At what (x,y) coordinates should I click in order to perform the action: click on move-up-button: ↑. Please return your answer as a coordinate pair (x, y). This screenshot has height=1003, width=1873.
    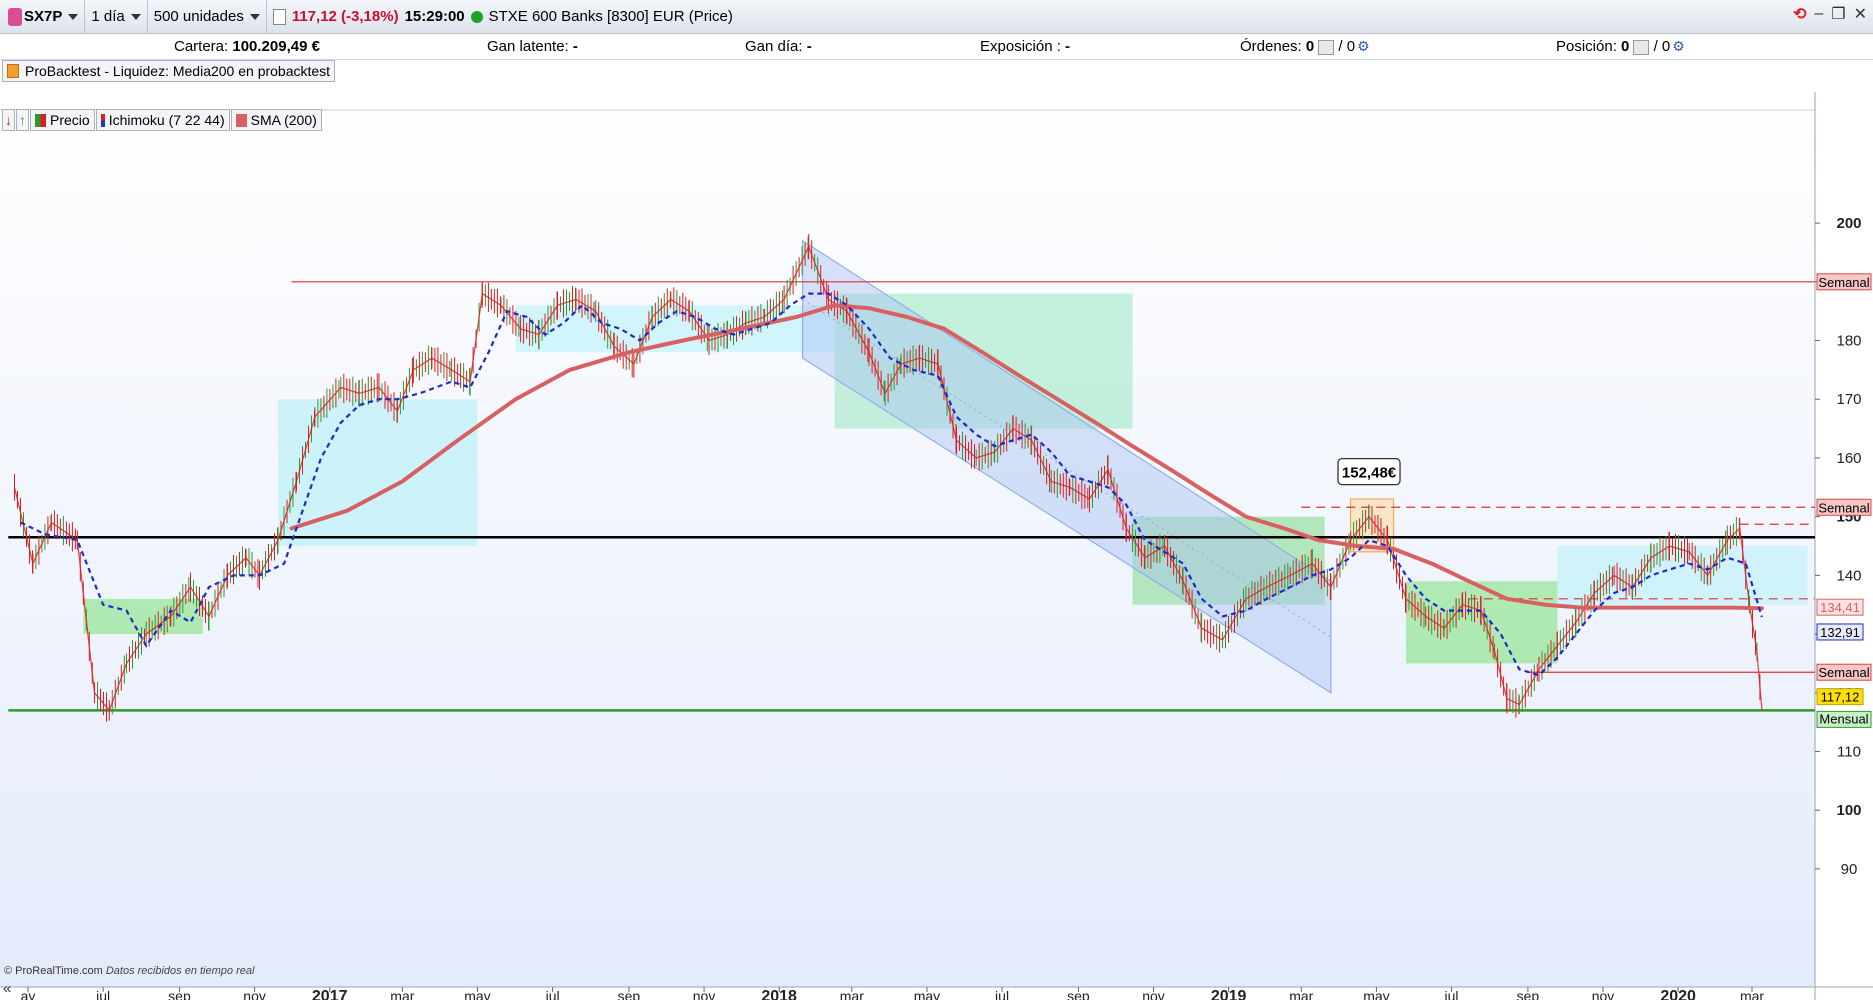
    Looking at the image, I should click on (22, 120).